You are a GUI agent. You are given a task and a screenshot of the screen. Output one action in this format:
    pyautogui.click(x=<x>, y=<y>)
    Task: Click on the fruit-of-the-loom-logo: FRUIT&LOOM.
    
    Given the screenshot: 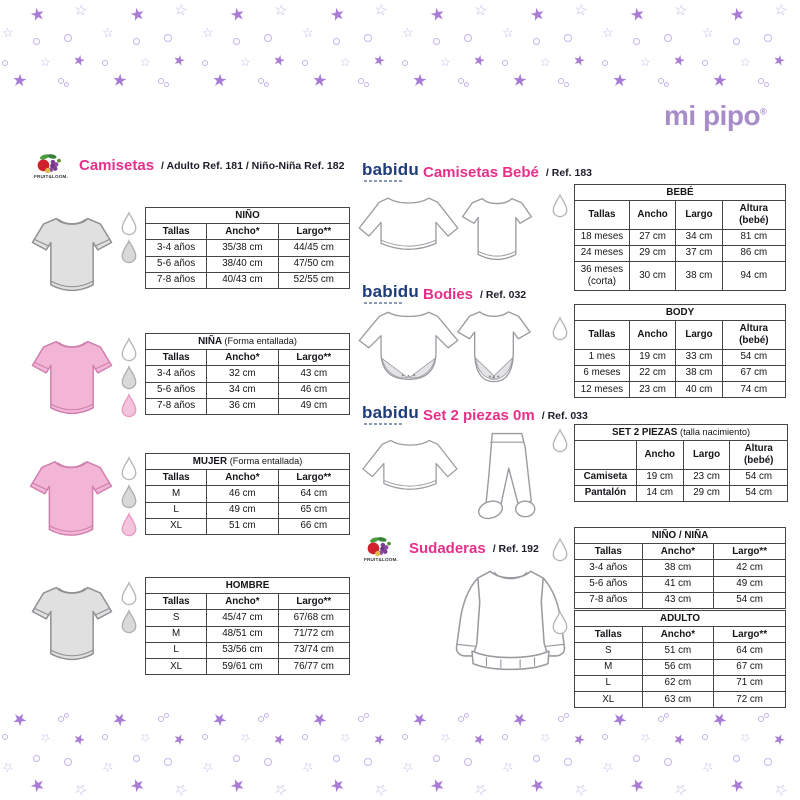 What is the action you would take?
    pyautogui.click(x=381, y=548)
    